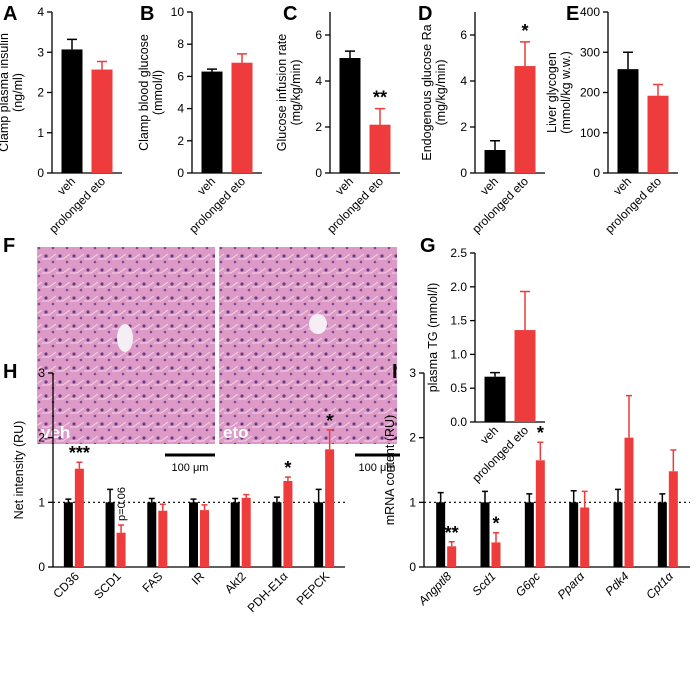  What do you see at coordinates (428, 246) in the screenshot?
I see `panel-letter: G` at bounding box center [428, 246].